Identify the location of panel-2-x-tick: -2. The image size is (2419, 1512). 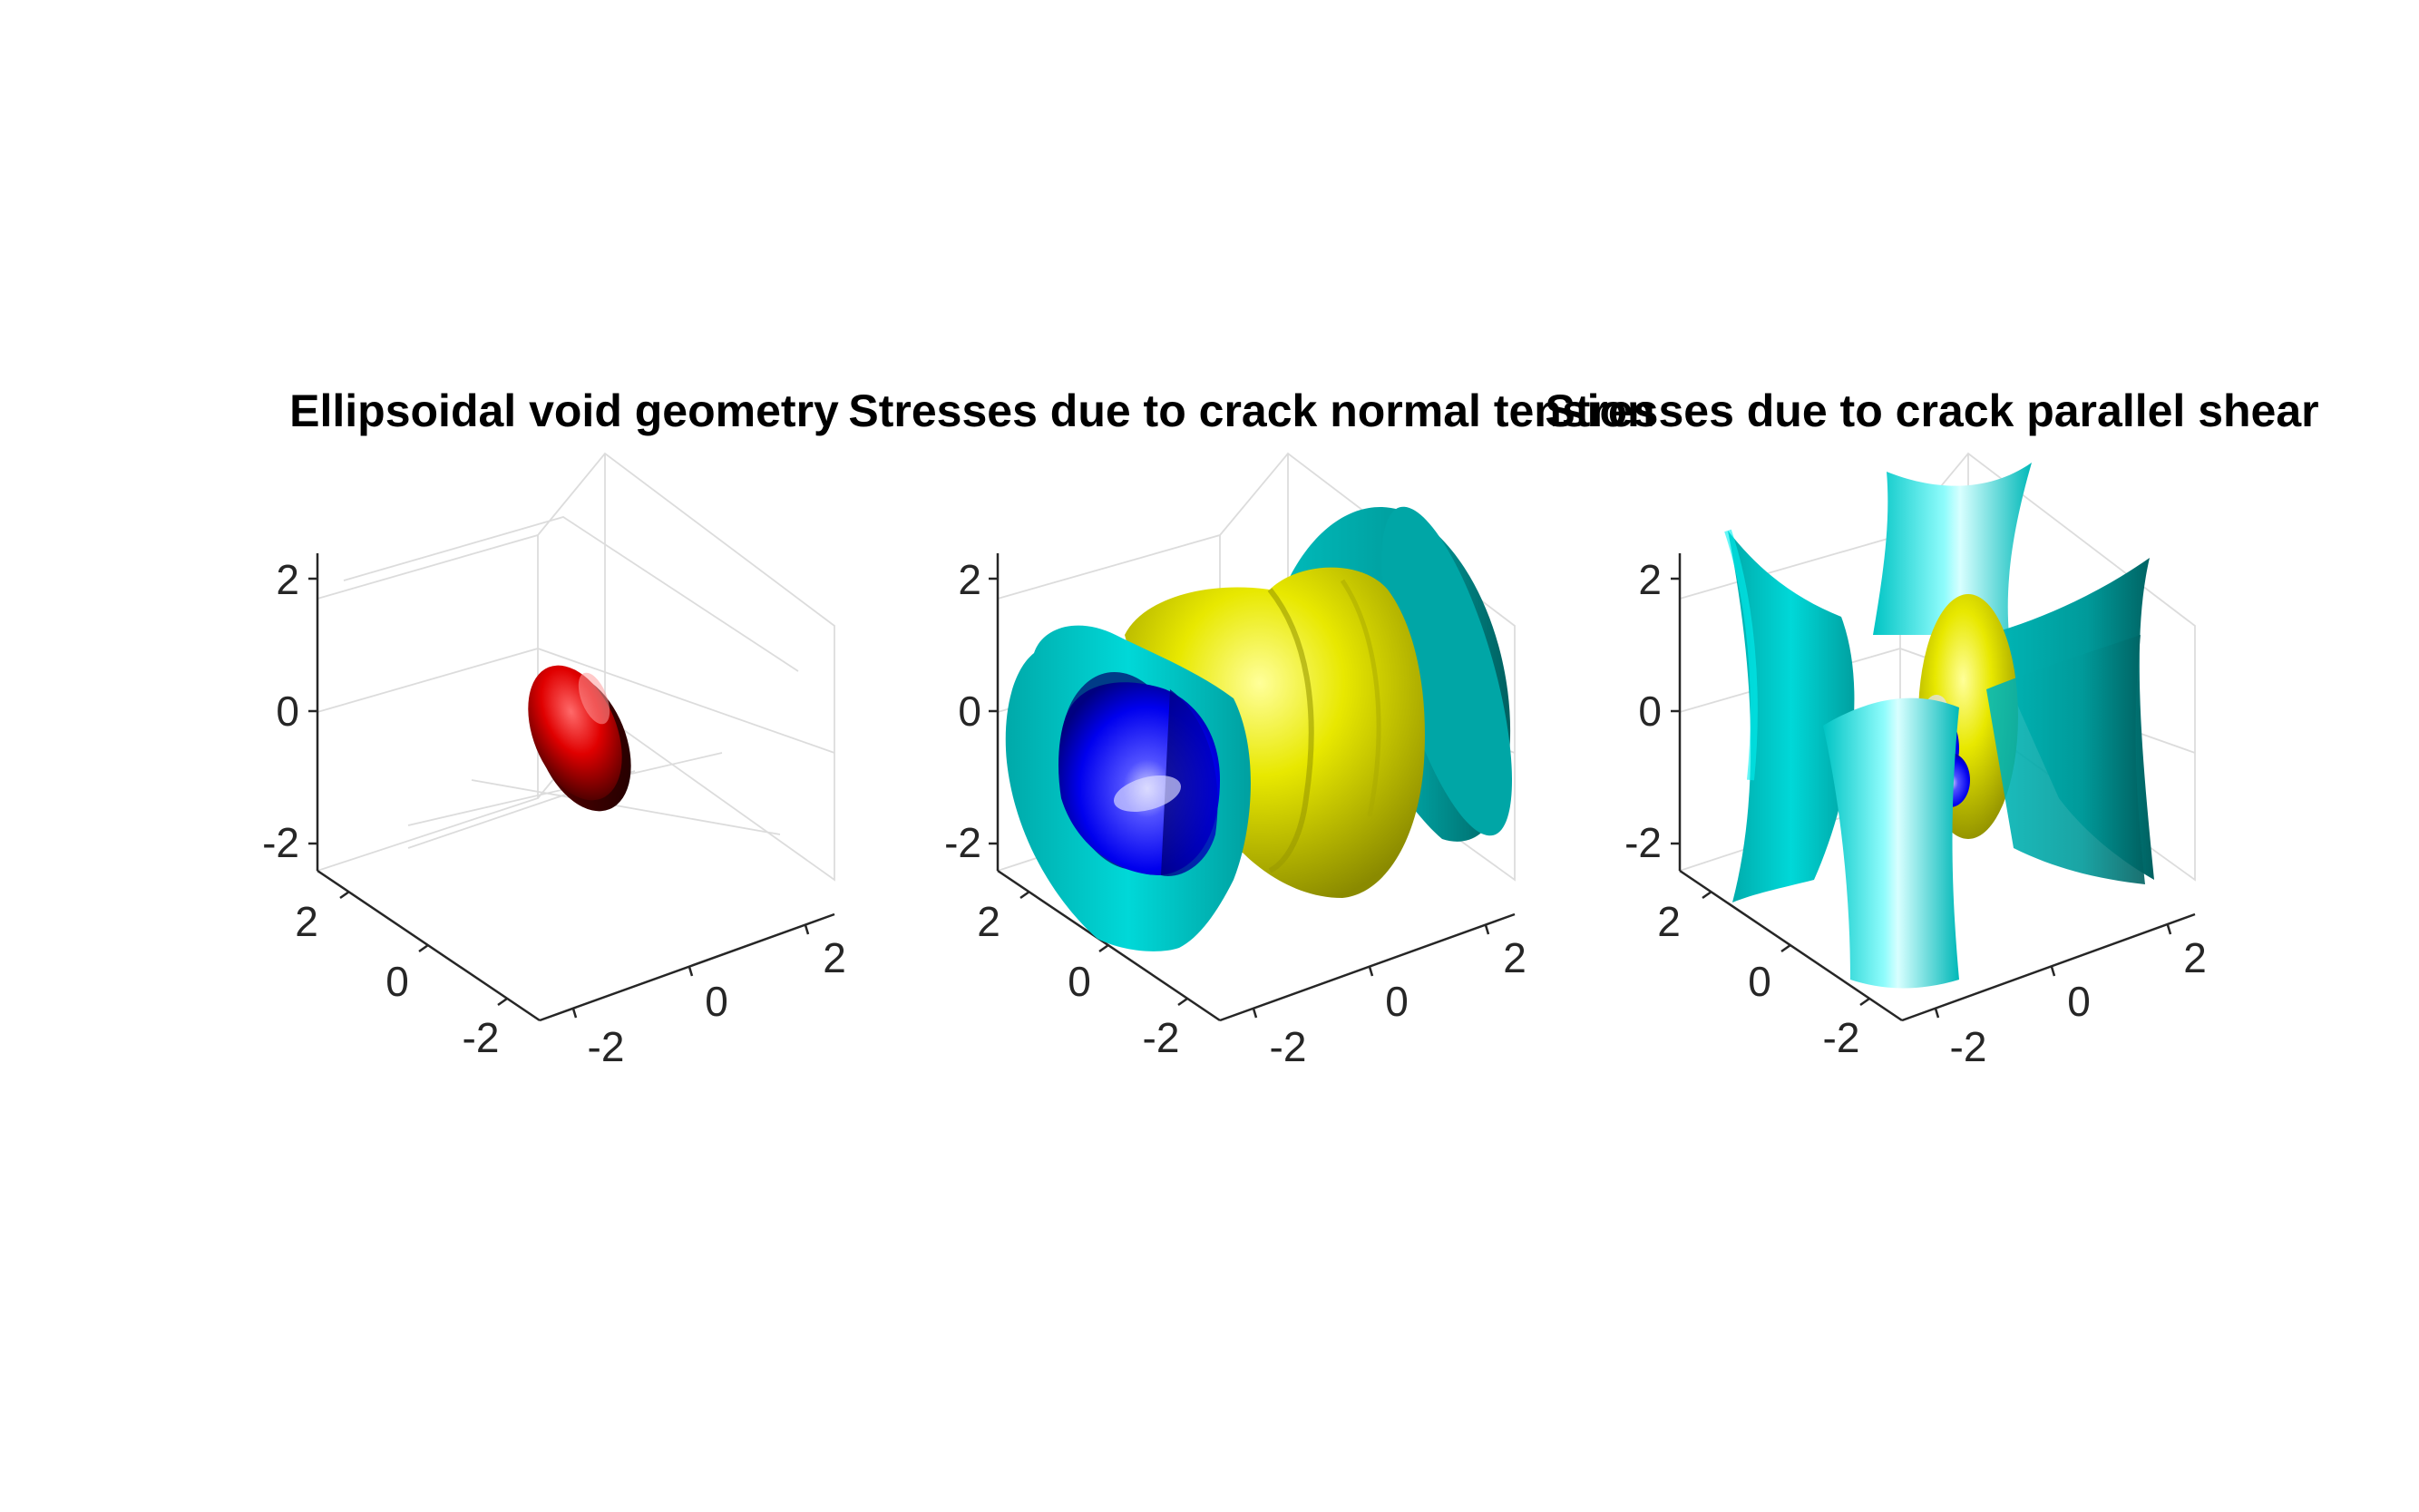
(1289, 1046).